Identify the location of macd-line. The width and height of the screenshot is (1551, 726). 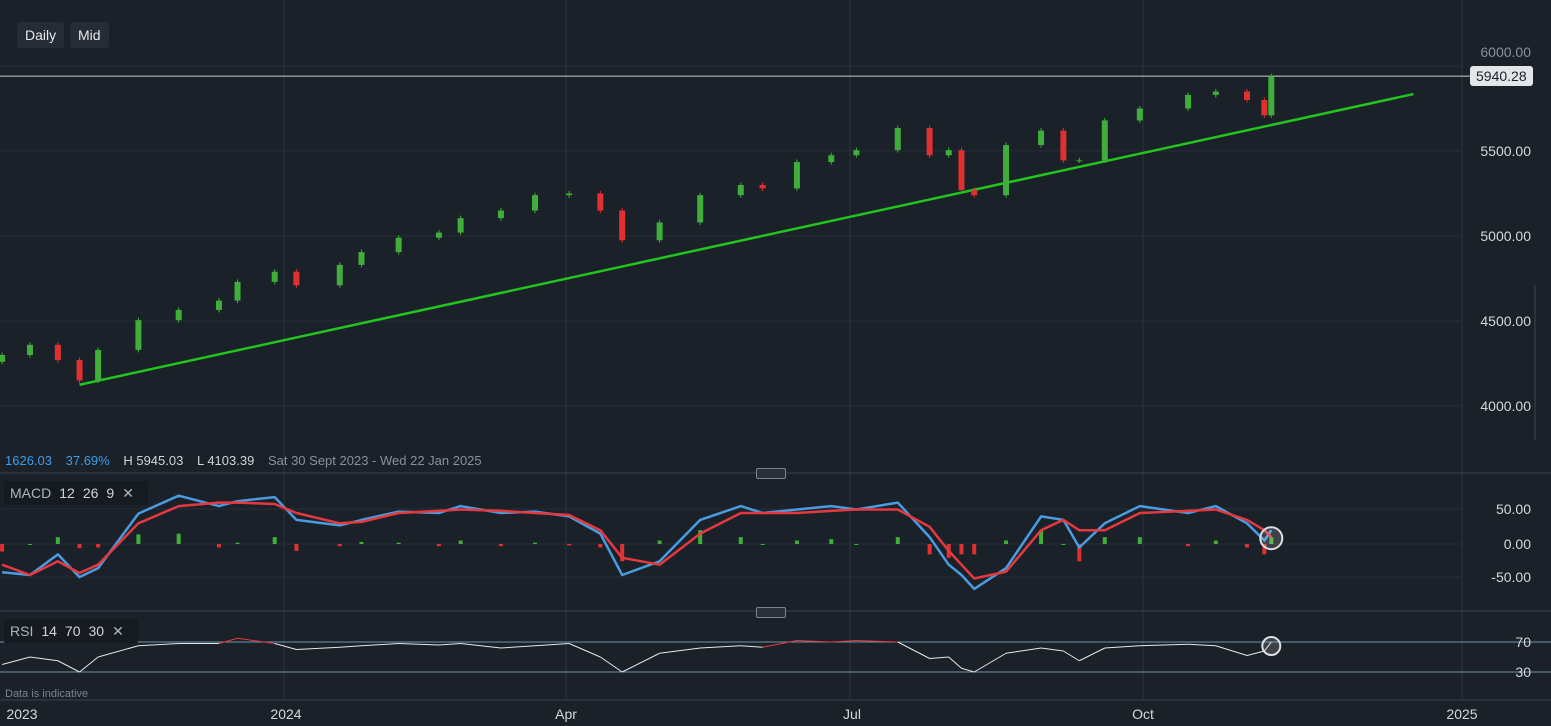
(637, 542).